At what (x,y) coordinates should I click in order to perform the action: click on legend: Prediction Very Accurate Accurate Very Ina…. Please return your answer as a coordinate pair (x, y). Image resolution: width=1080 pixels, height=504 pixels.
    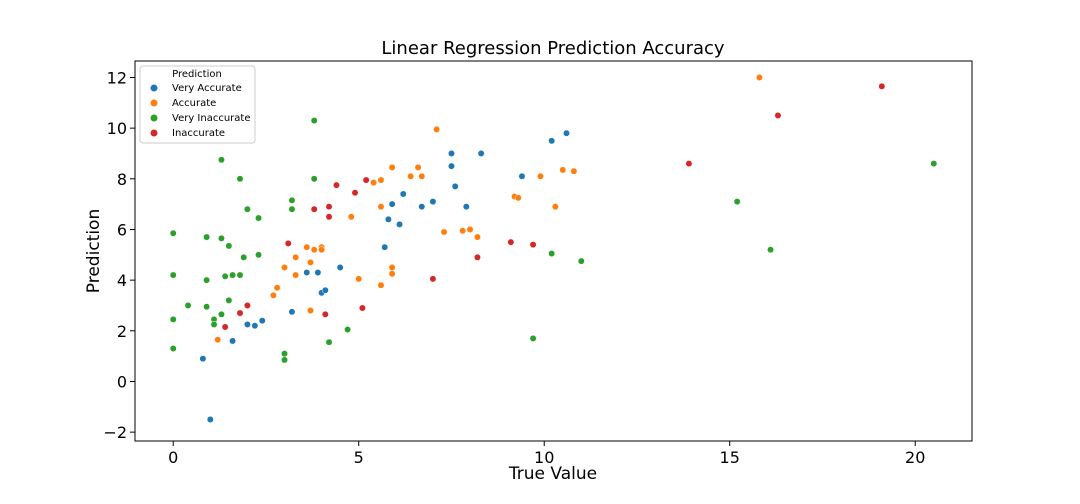
    Looking at the image, I should click on (197, 104).